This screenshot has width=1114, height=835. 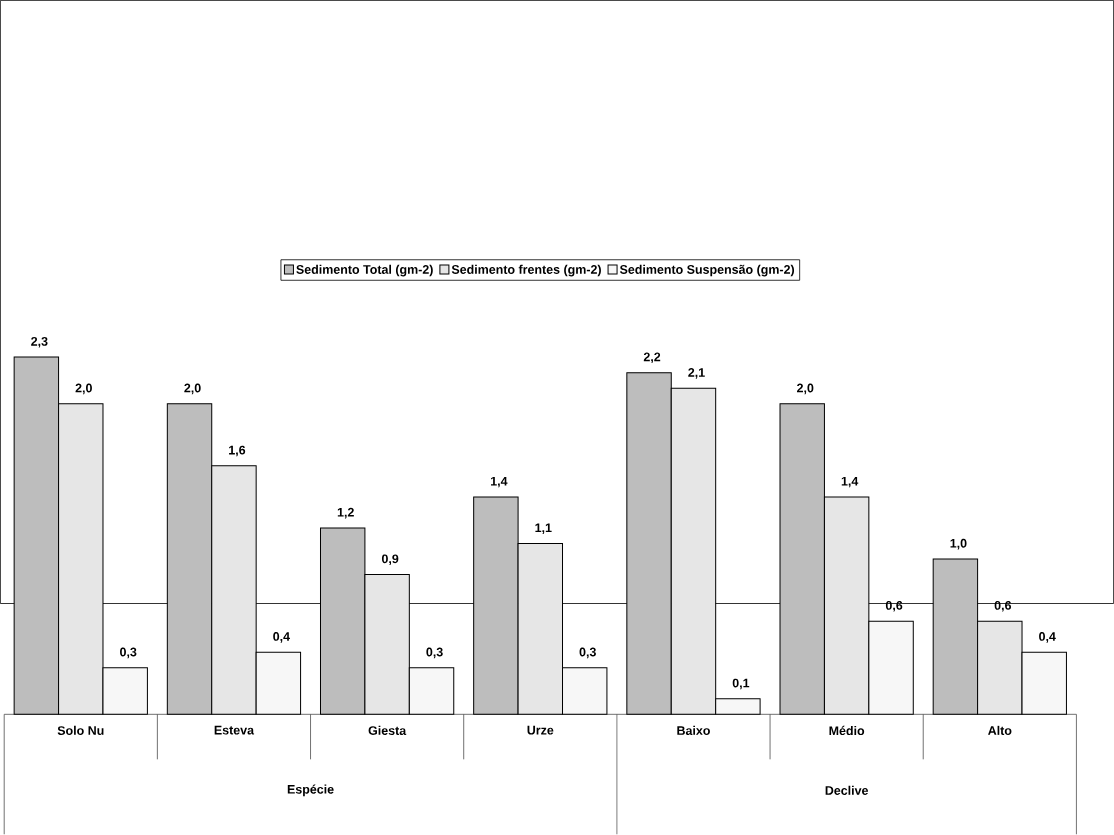 What do you see at coordinates (364, 270) in the screenshot?
I see `legend-label: Sedimento Total (gm-2)` at bounding box center [364, 270].